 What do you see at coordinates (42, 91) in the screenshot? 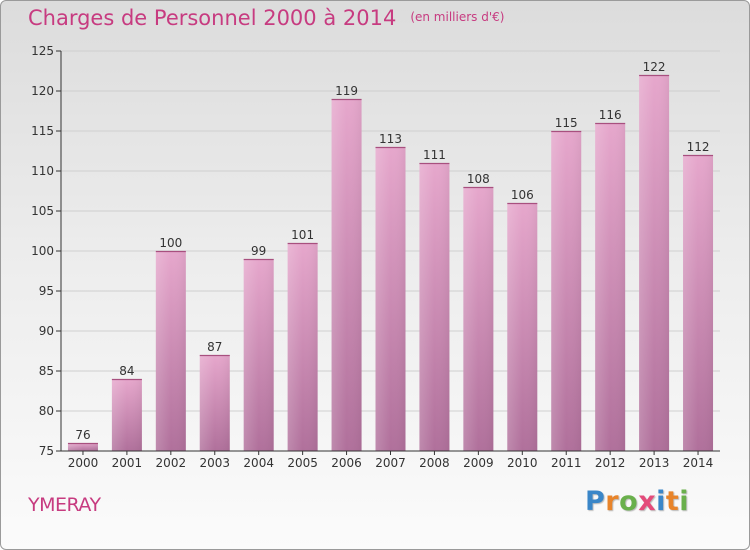
I see `y-tick-label: 120` at bounding box center [42, 91].